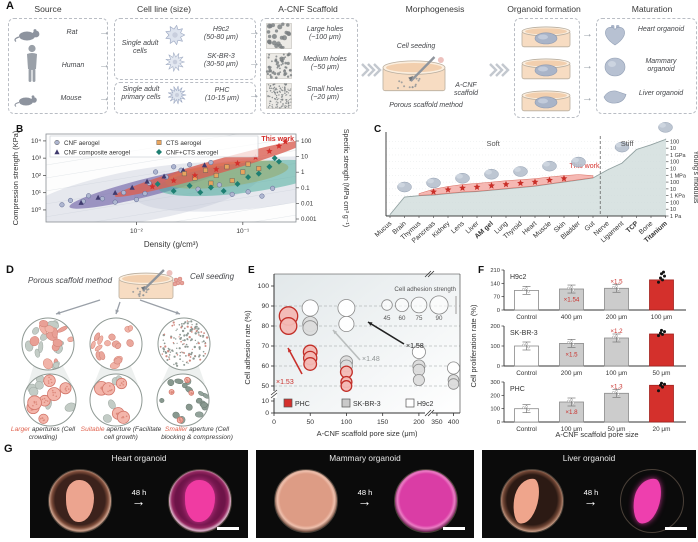 The image size is (698, 542). Describe the element at coordinates (616, 281) in the screenshot. I see `ratio-above-bar: ×1.5` at that location.